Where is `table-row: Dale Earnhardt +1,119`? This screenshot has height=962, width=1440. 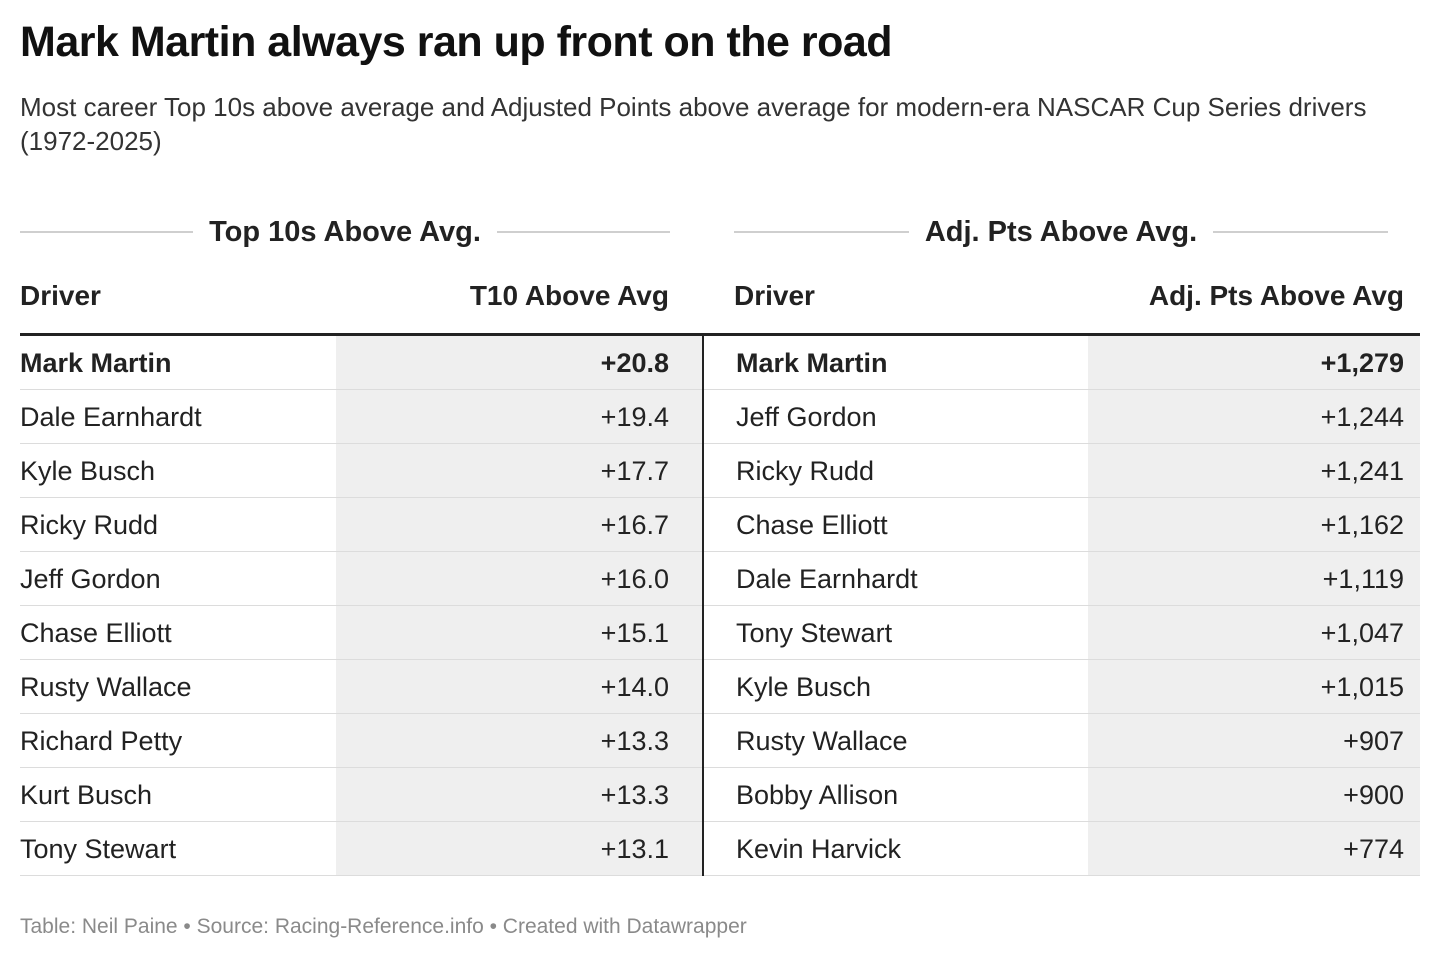
table-row: Dale Earnhardt +1,119 is located at coordinates (1062, 579).